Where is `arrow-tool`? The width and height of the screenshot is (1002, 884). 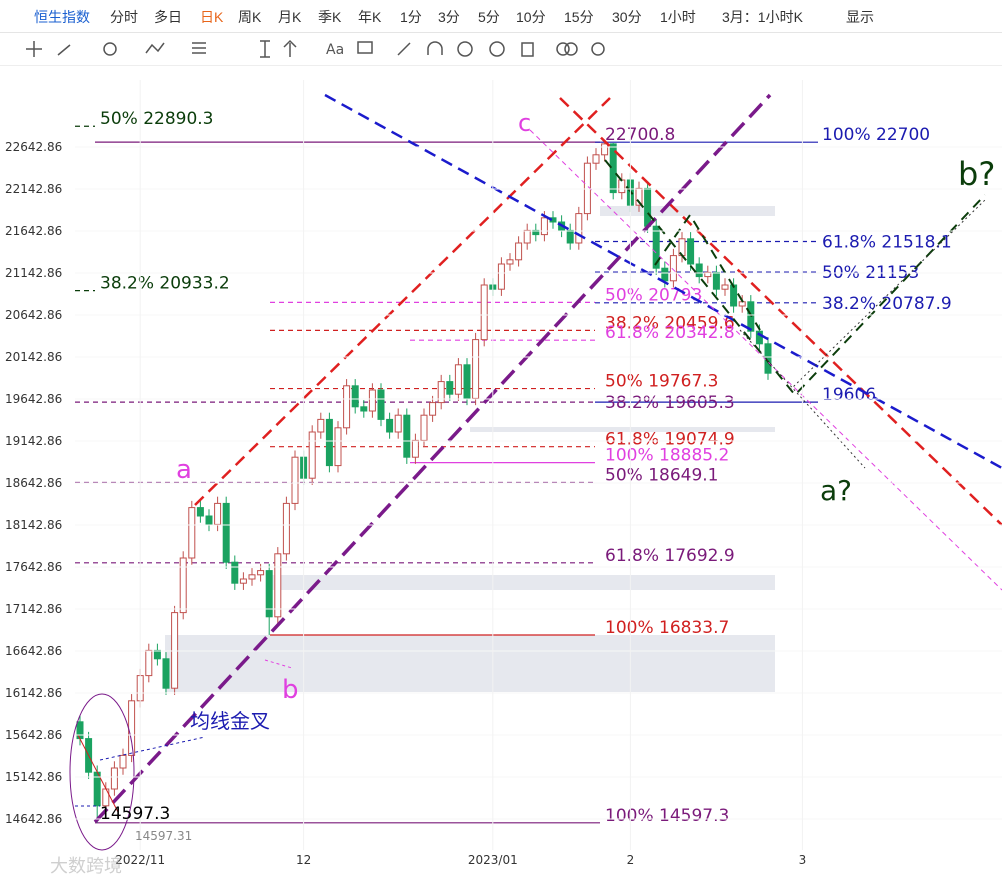 arrow-tool is located at coordinates (290, 48).